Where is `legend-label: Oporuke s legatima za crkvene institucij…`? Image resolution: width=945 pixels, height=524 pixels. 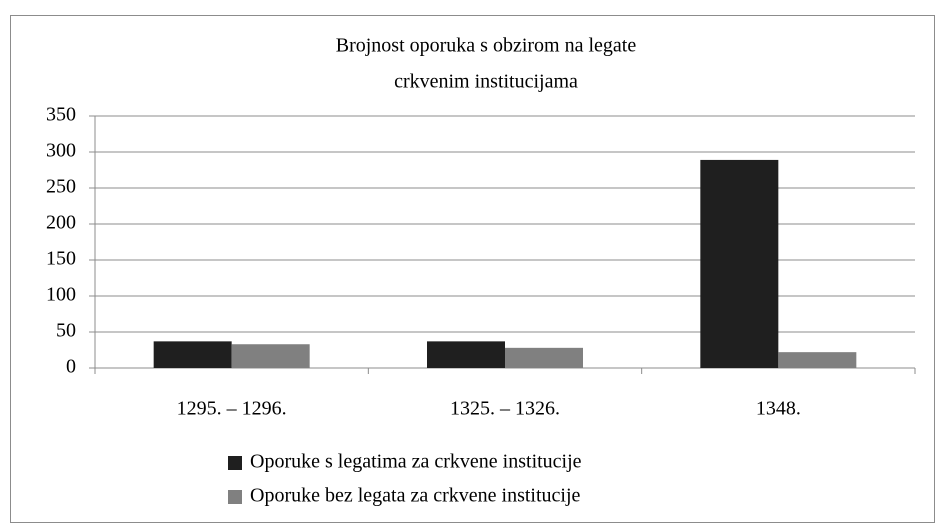 legend-label: Oporuke s legatima za crkvene institucij… is located at coordinates (416, 462).